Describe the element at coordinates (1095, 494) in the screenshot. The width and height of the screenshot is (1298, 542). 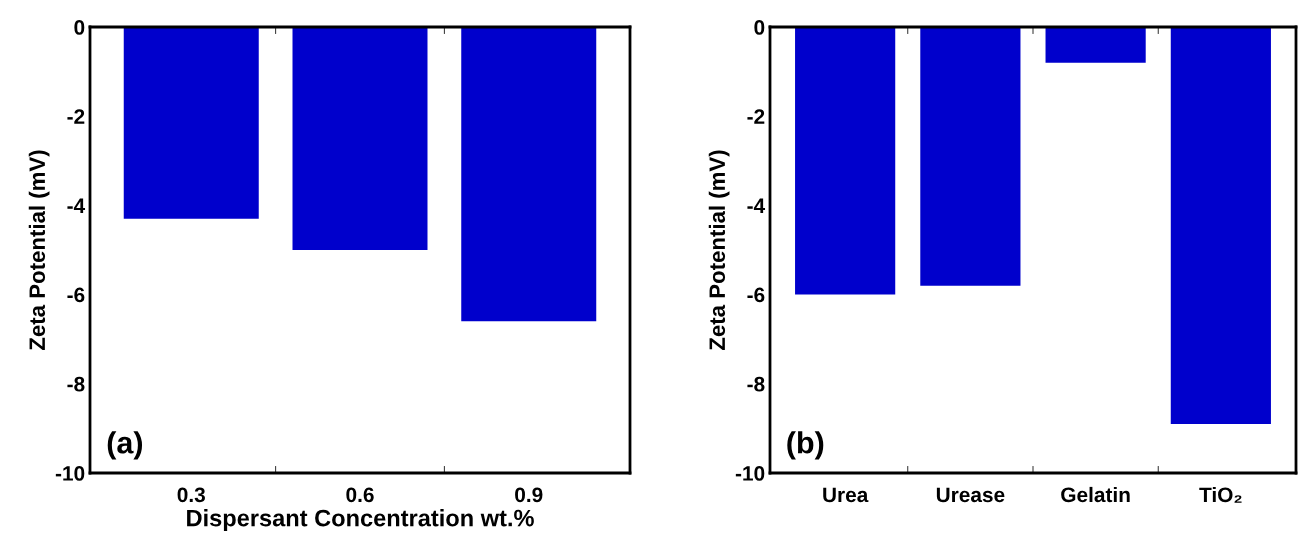
I see `x-tick-label: Gelatin` at that location.